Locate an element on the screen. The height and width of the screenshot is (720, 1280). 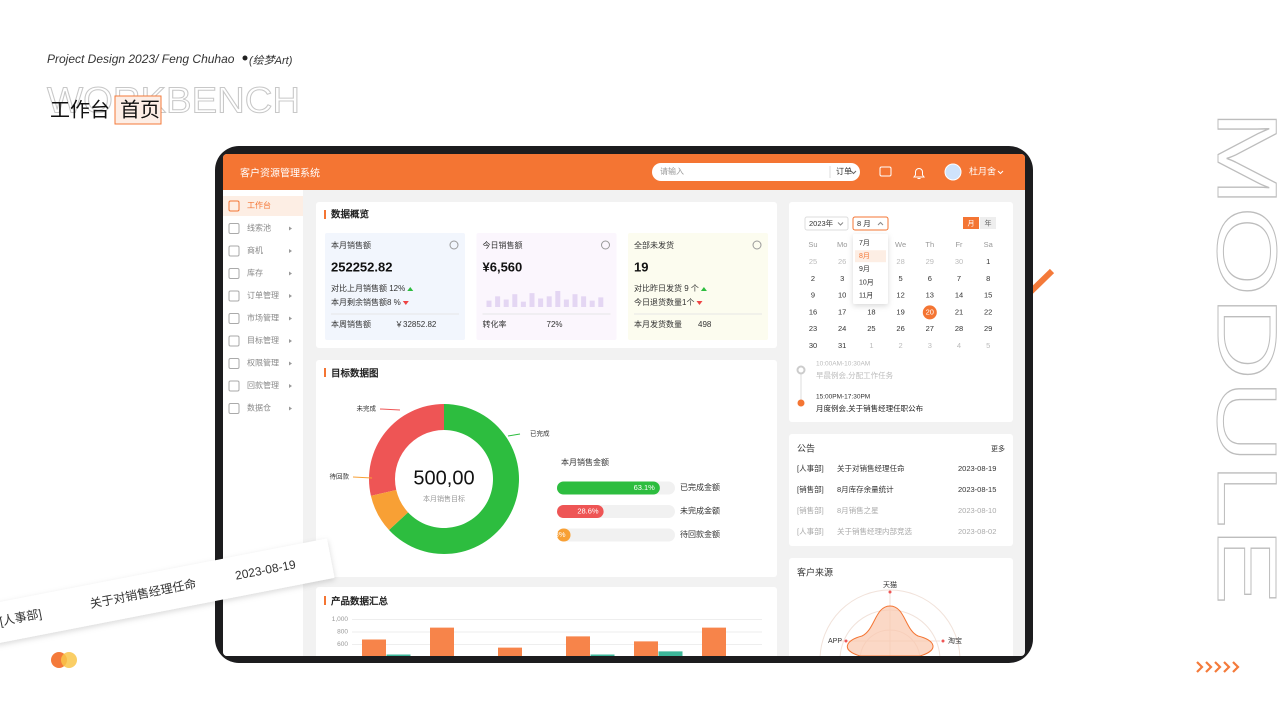
card-line: 对比昨日发货 9 个 is located at coordinates (666, 288).